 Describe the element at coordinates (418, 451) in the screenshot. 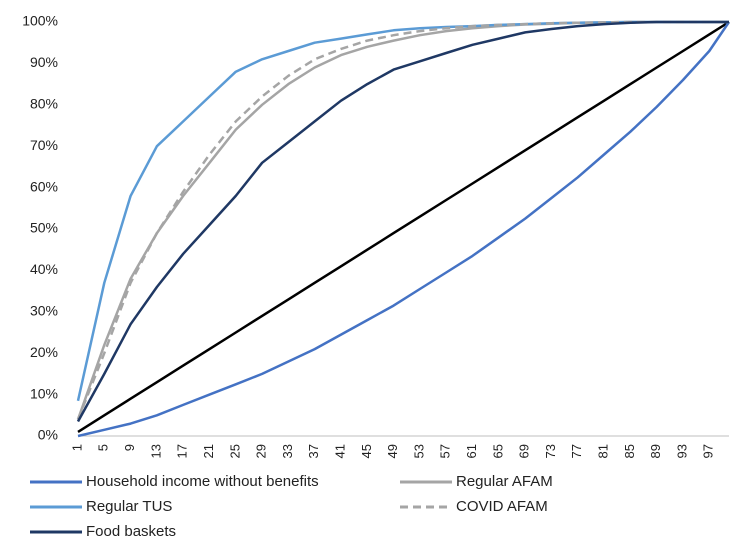

I see `x-tick-label: 53` at that location.